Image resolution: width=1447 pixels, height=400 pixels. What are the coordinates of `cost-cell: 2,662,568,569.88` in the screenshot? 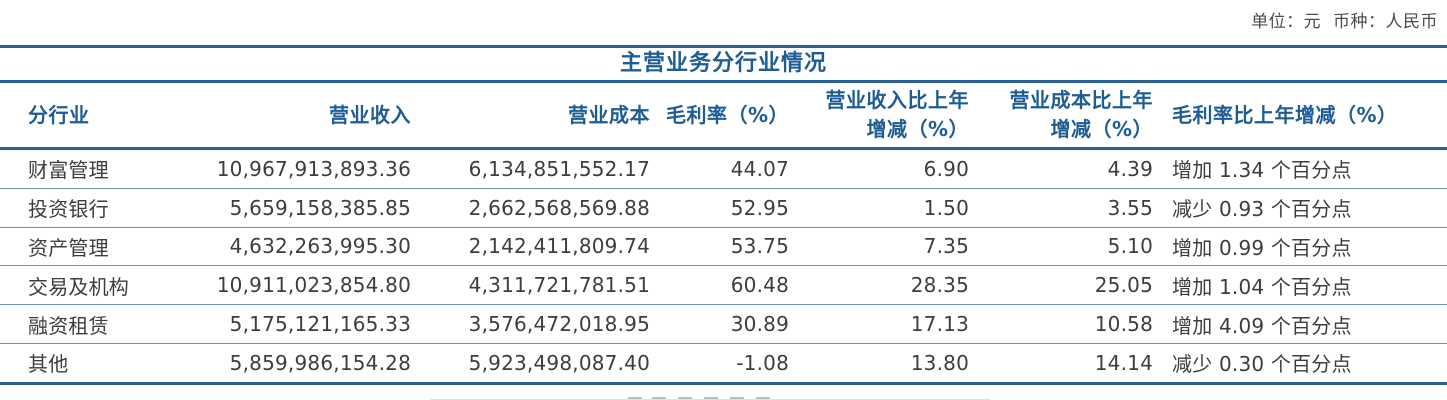 It's located at (530, 208).